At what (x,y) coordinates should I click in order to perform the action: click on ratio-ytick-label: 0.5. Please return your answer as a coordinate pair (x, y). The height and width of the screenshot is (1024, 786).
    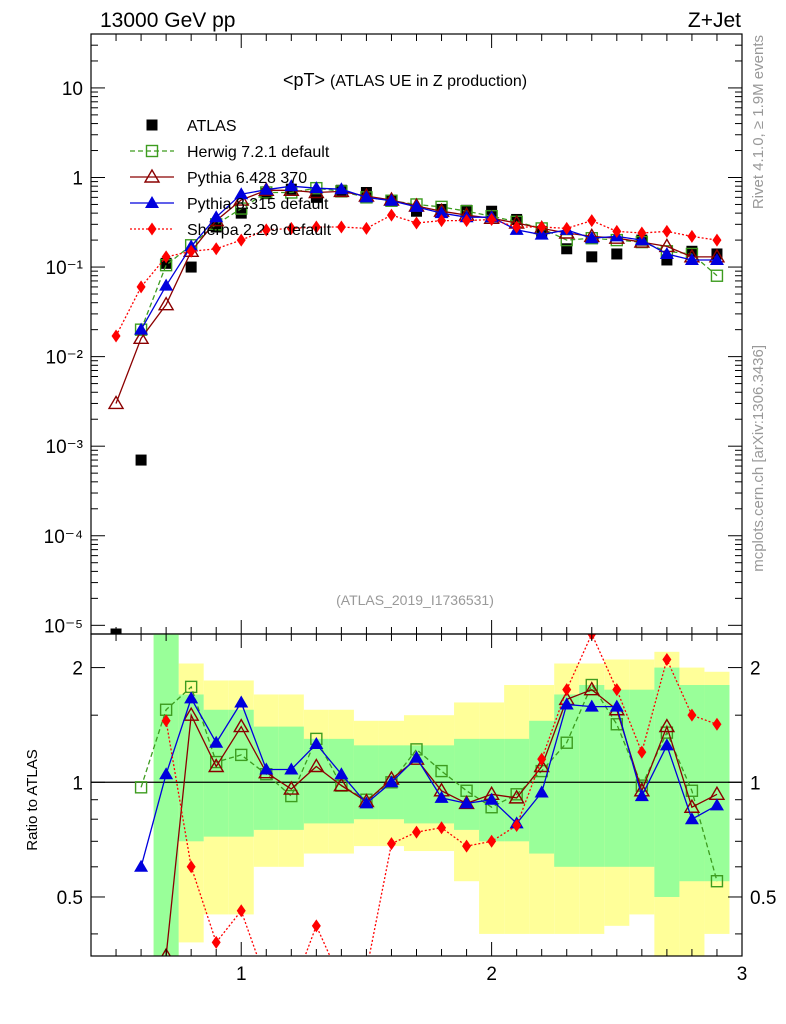
    Looking at the image, I should click on (70, 898).